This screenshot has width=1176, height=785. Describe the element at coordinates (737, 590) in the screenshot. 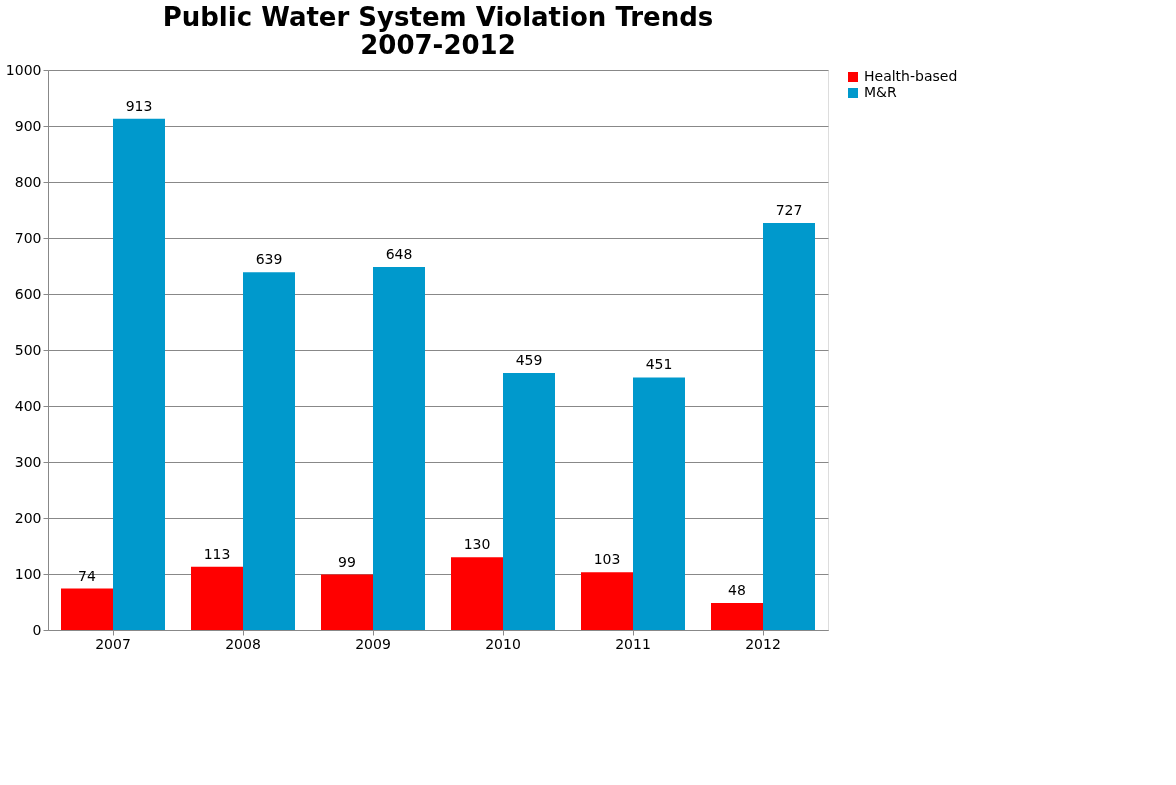

I see `data-label: 48` at that location.